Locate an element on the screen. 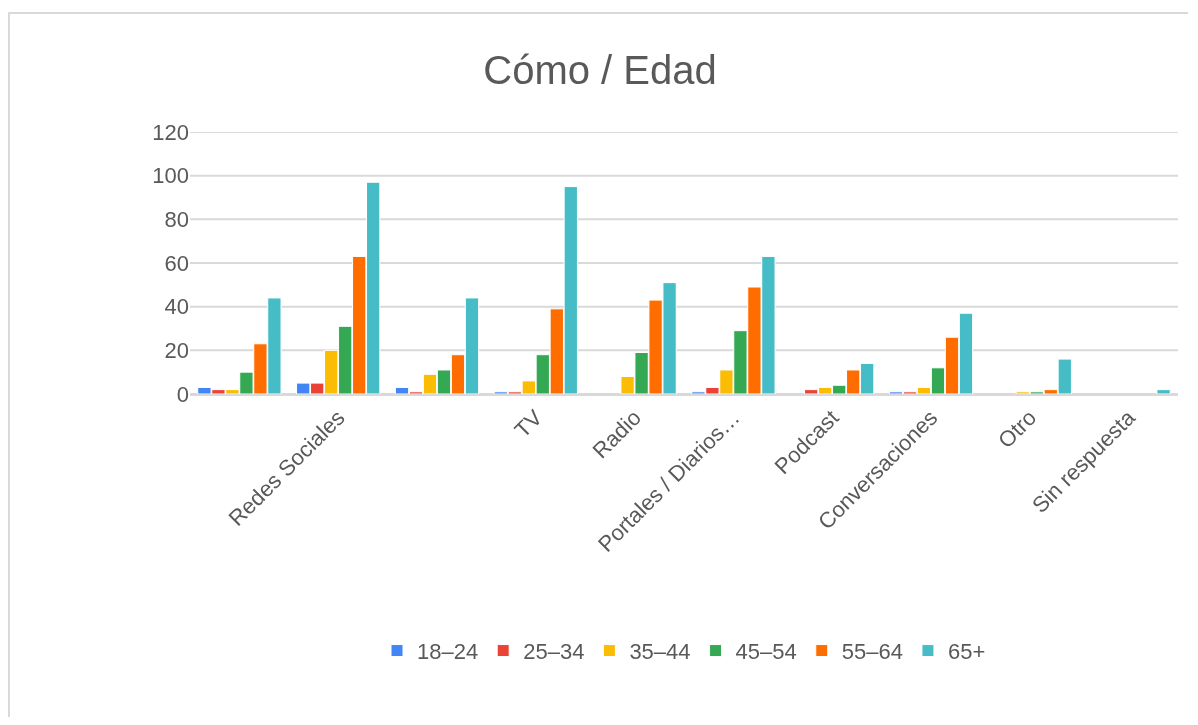  legend-label: 35–44 is located at coordinates (660, 652).